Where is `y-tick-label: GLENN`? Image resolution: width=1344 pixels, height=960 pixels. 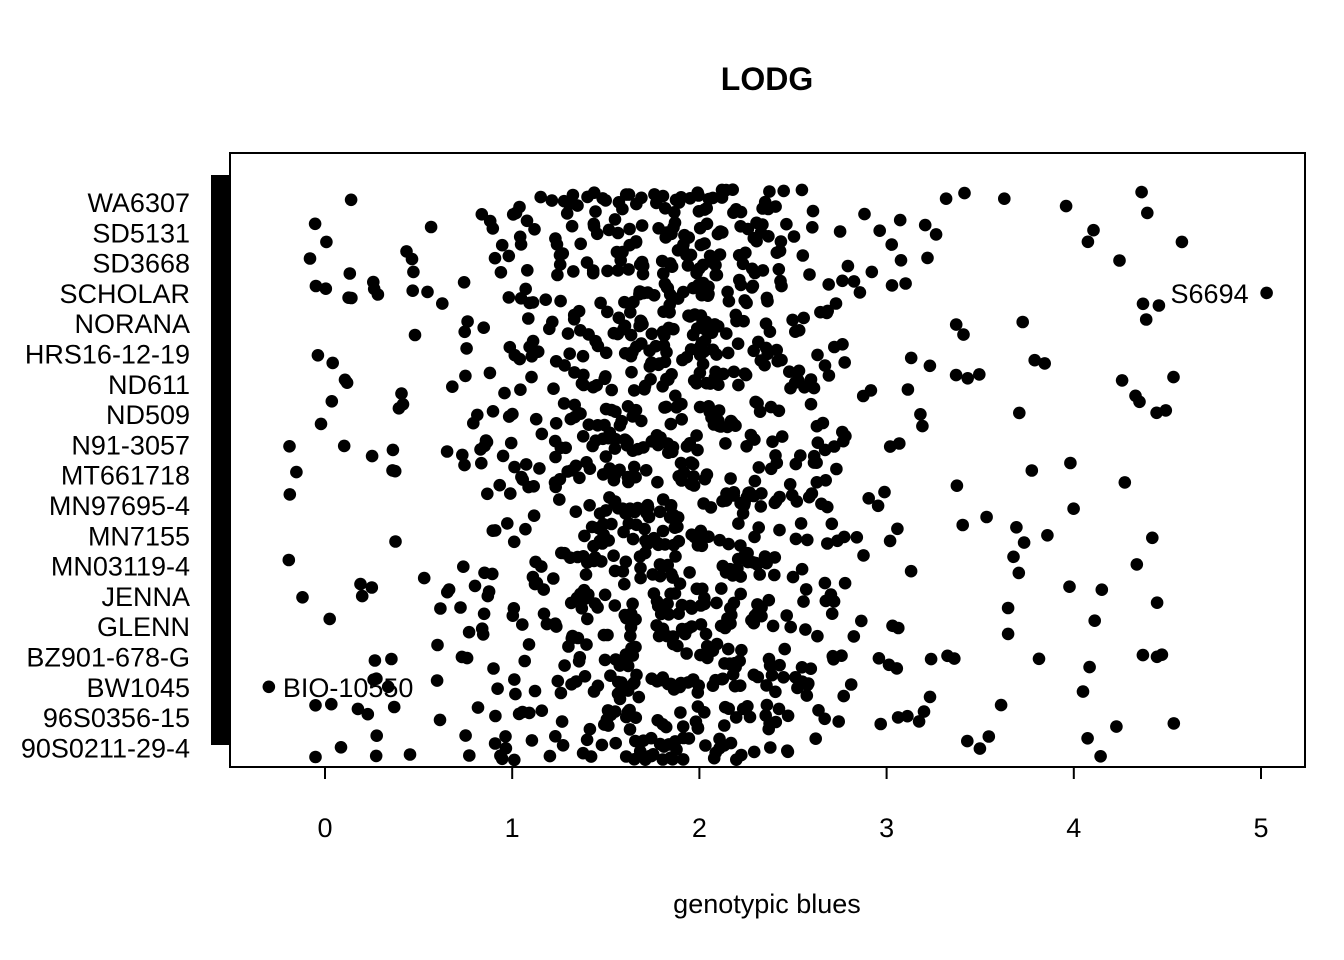 y-tick-label: GLENN is located at coordinates (143, 627).